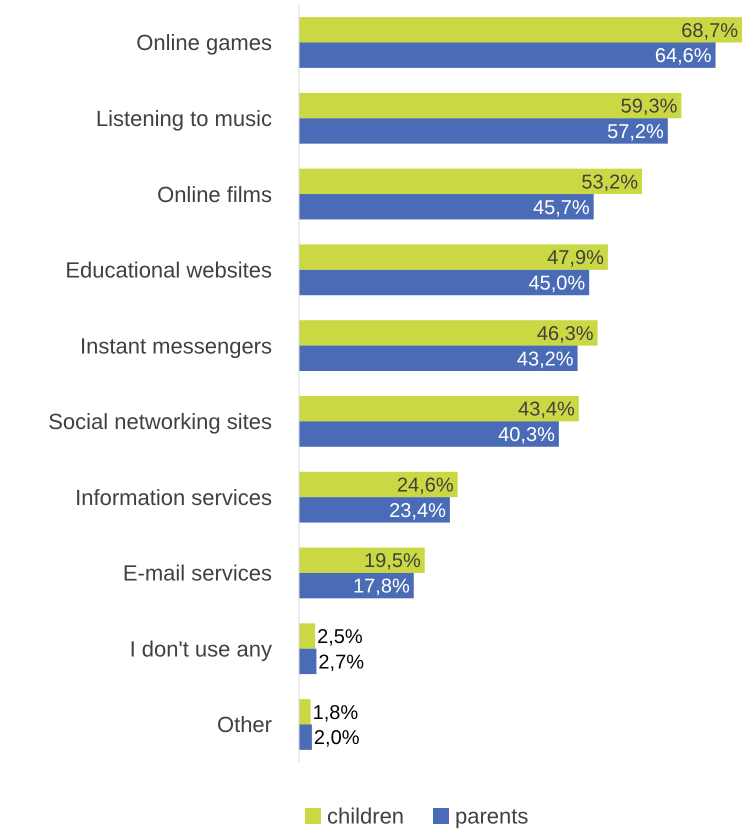 Image resolution: width=743 pixels, height=832 pixels. Describe the element at coordinates (365, 816) in the screenshot. I see `legend-label: children` at that location.